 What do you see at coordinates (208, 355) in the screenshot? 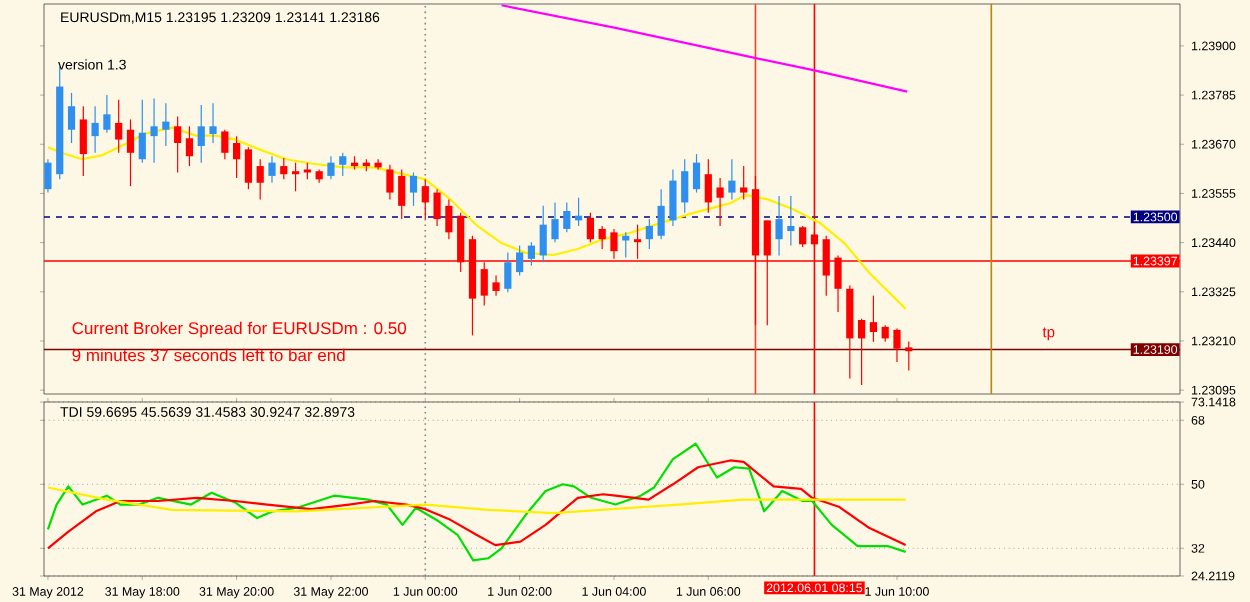
I see `annotation: 9 minutes 37 seconds left to bar end` at bounding box center [208, 355].